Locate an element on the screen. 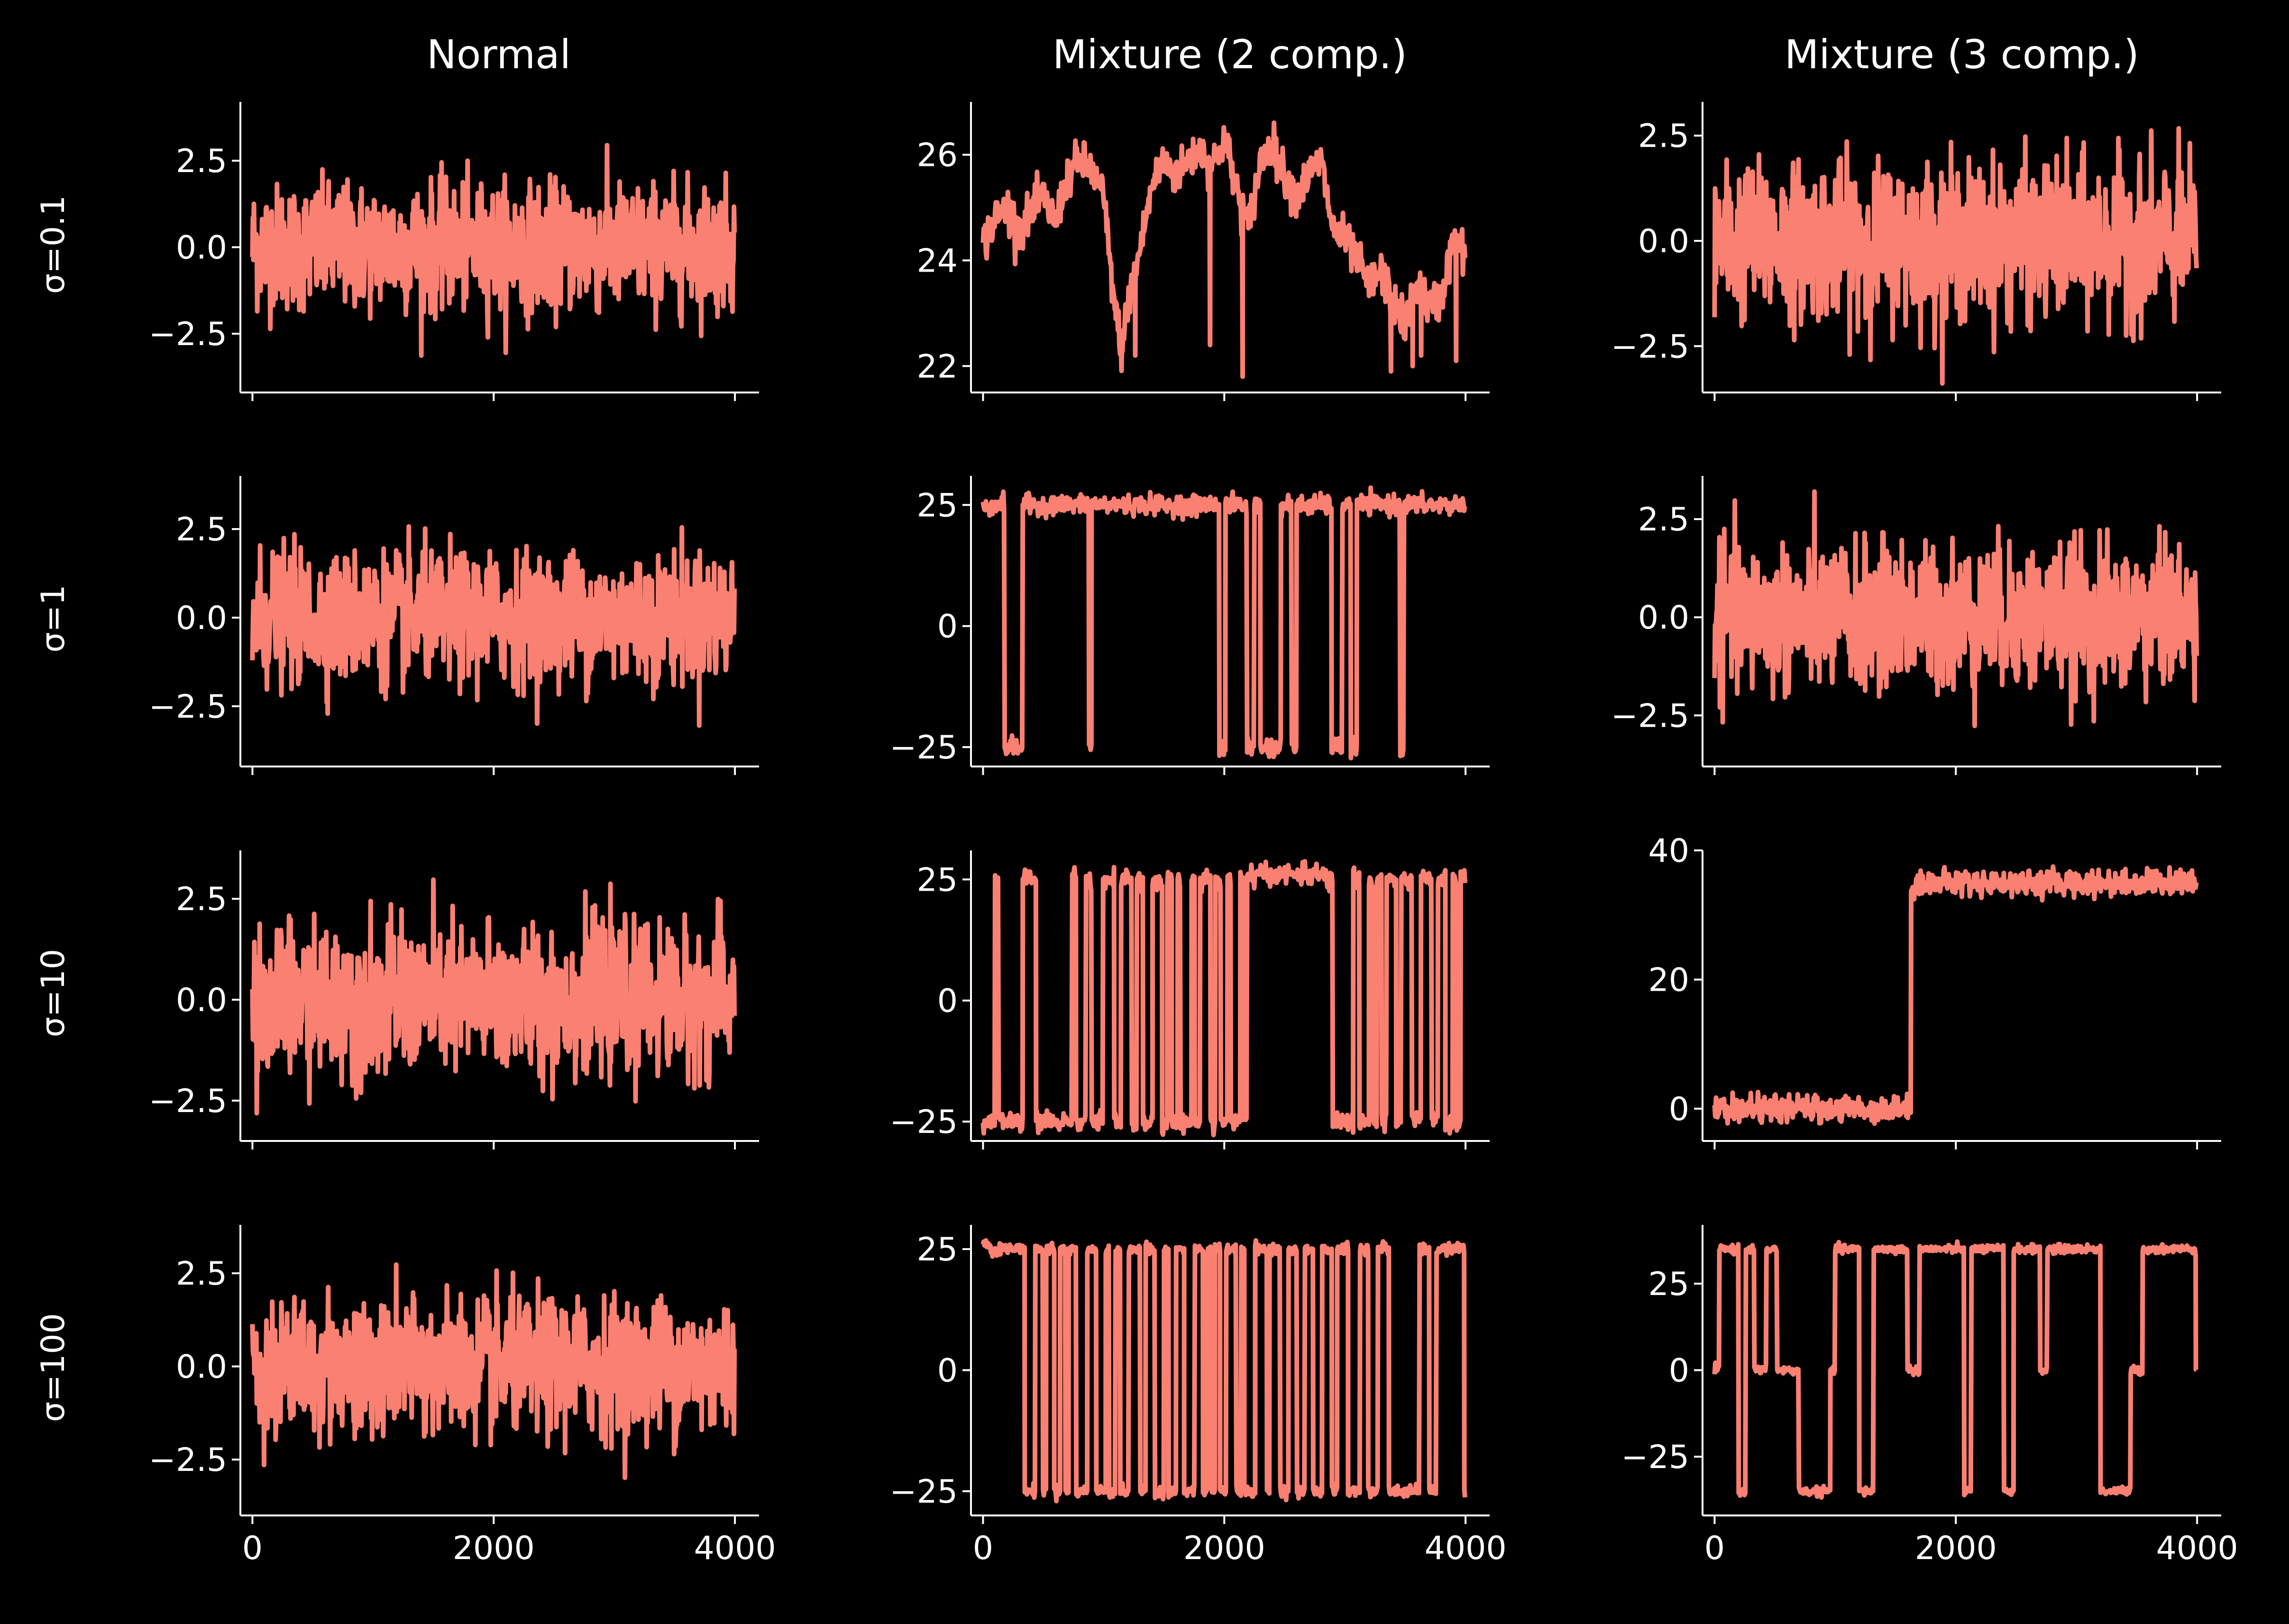 This screenshot has width=2289, height=1624. panel-r2-c2: 0 20 40 is located at coordinates (1934, 991).